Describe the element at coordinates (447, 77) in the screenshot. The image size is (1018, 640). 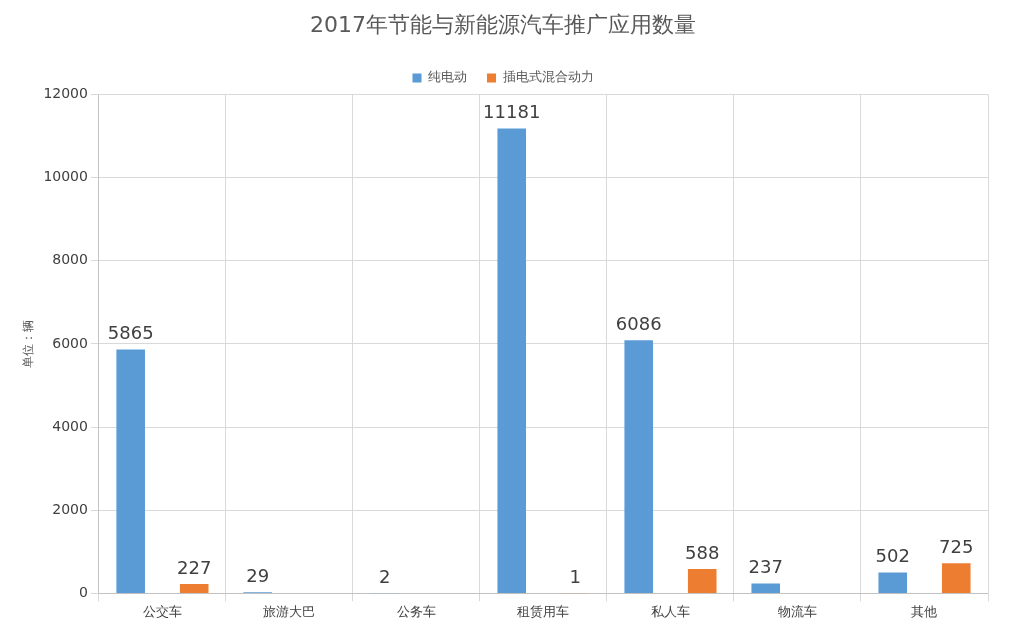
I see `legend-label: 纯电动` at that location.